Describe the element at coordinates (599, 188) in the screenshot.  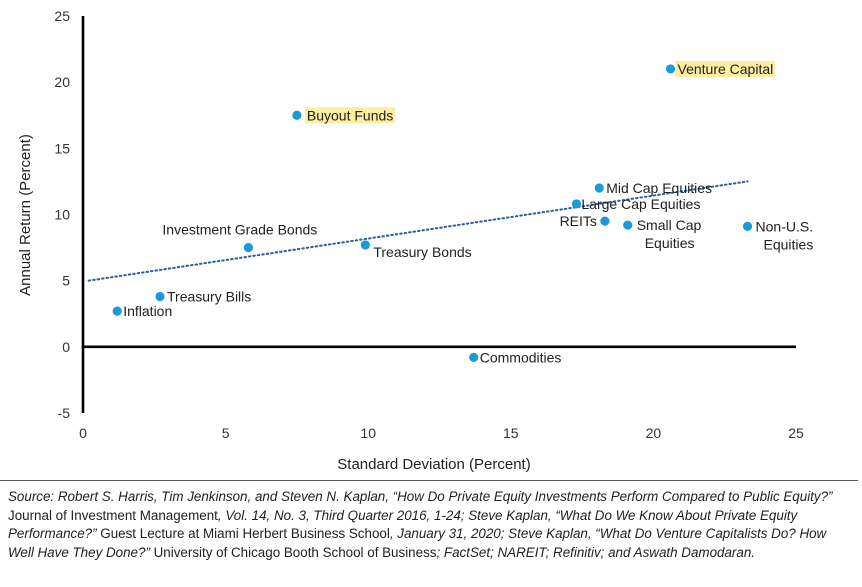
I see `point-mid-cap-equities` at that location.